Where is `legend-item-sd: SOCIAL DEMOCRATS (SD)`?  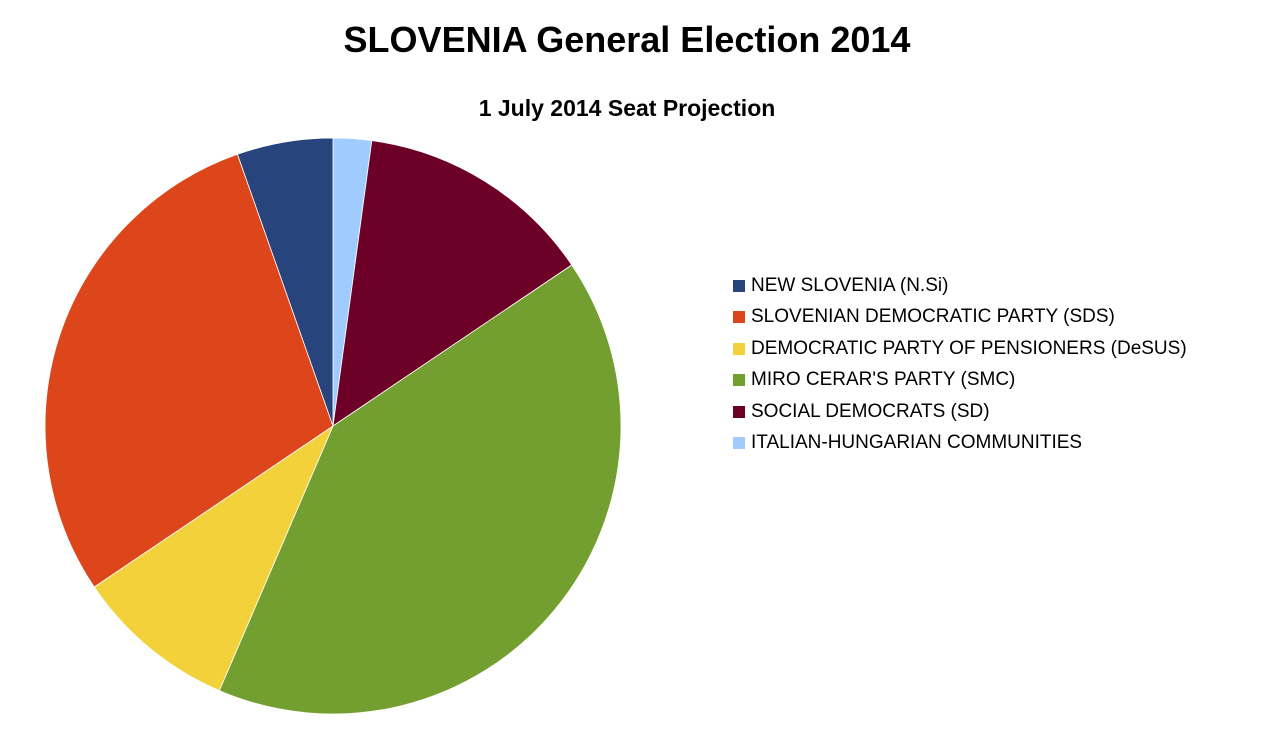
legend-item-sd: SOCIAL DEMOCRATS (SD) is located at coordinates (1003, 412).